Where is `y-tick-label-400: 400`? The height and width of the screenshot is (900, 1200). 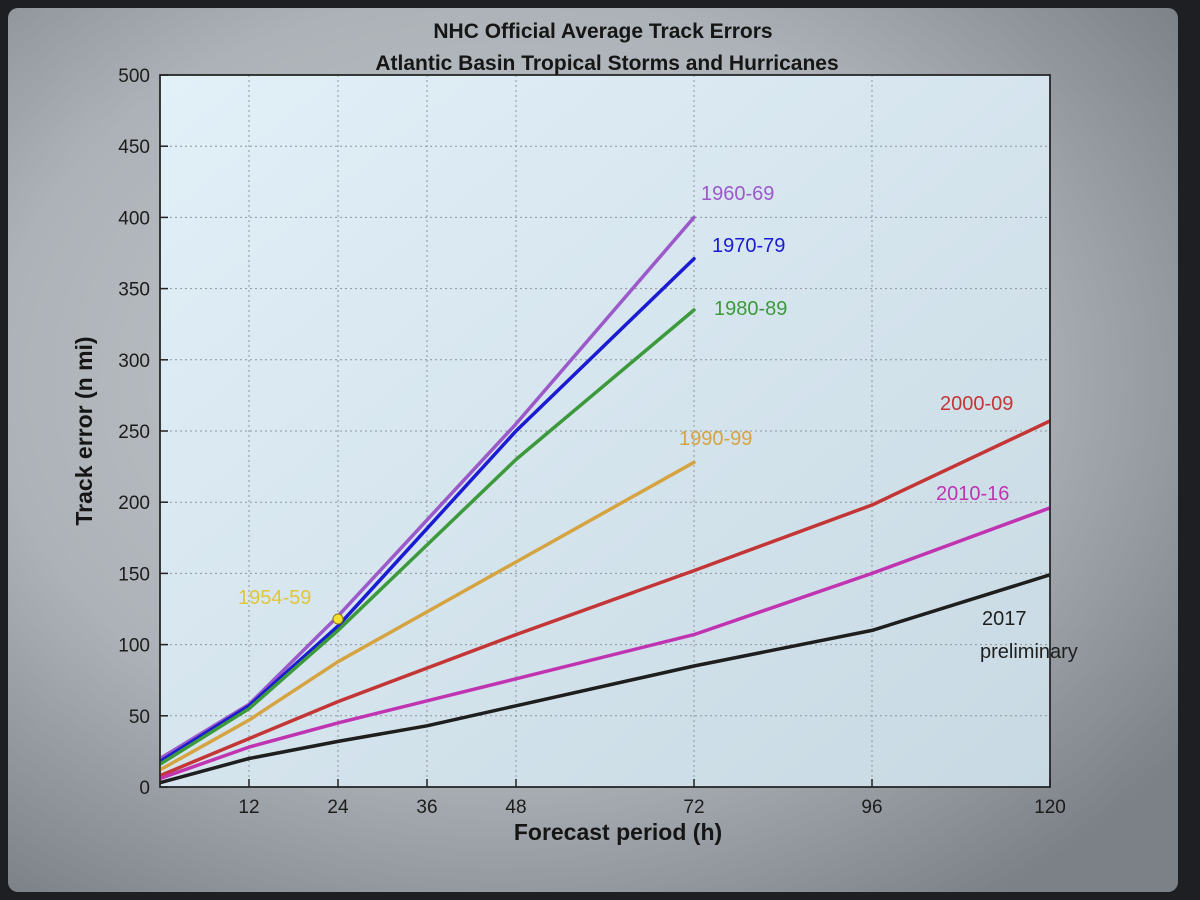
y-tick-label-400: 400 is located at coordinates (134, 218).